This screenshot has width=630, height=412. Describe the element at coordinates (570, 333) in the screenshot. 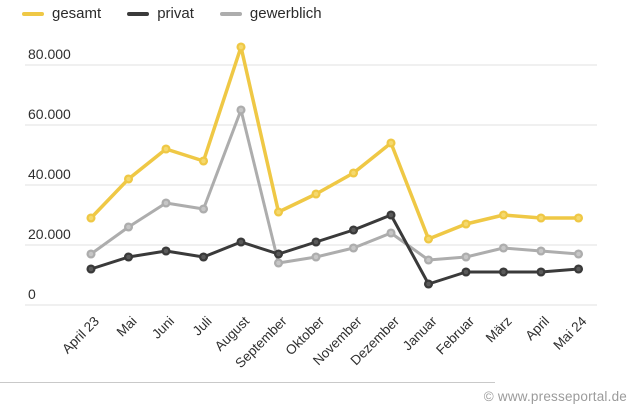

I see `x-tick-label: Mai 24` at that location.